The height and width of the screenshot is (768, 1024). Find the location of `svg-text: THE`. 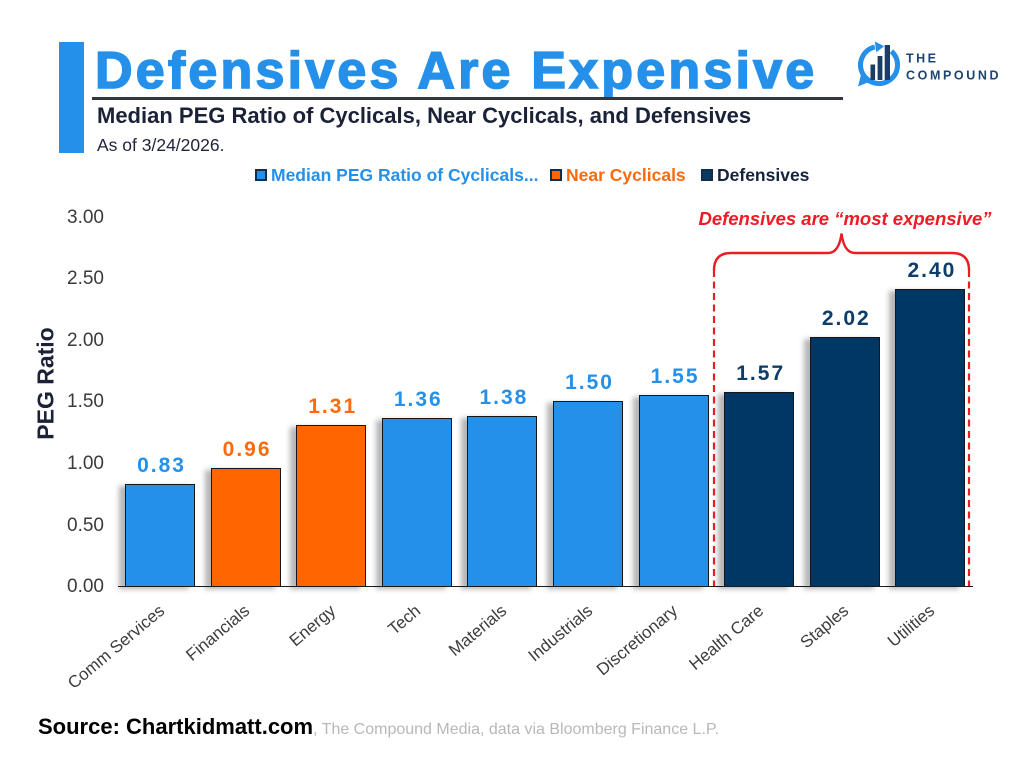

svg-text: THE is located at coordinates (922, 59).